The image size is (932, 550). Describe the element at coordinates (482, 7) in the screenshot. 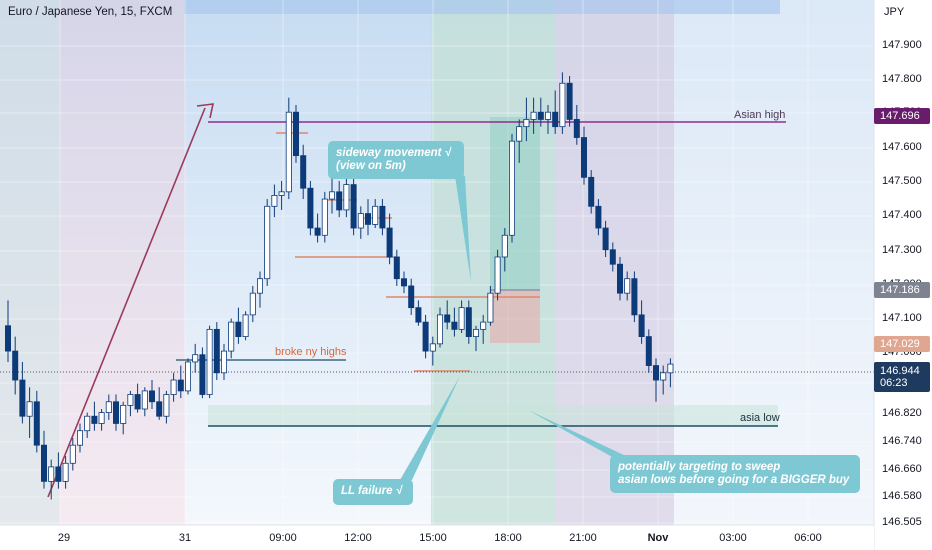

I see `top-strip` at that location.